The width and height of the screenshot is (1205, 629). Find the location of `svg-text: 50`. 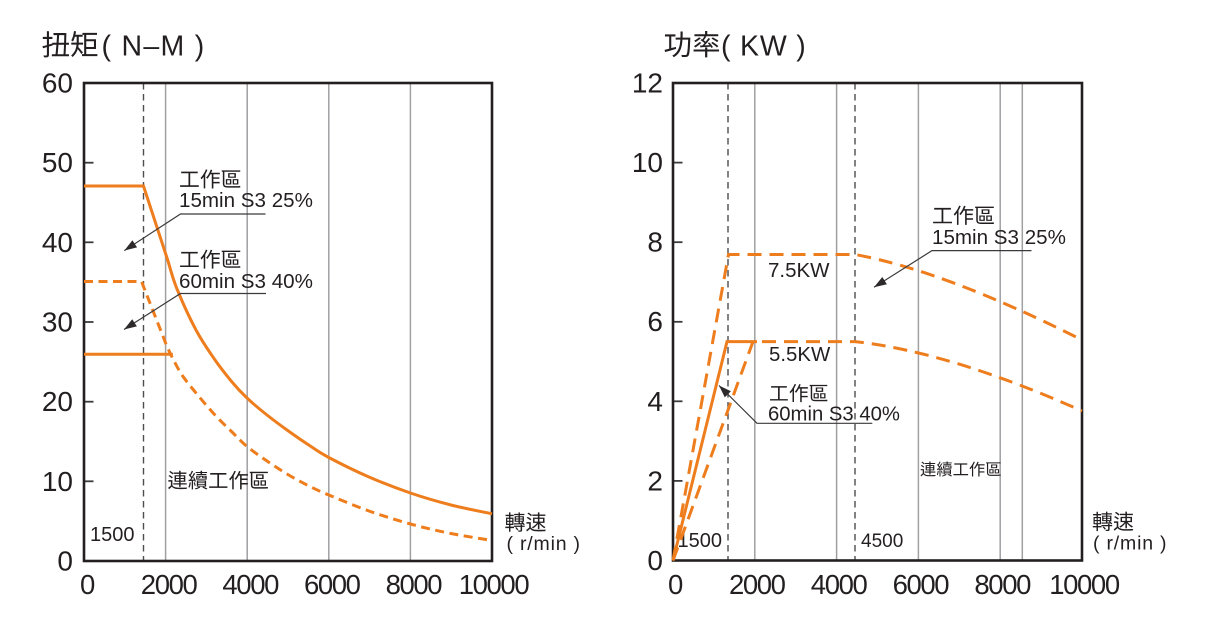

svg-text: 50 is located at coordinates (57, 162).